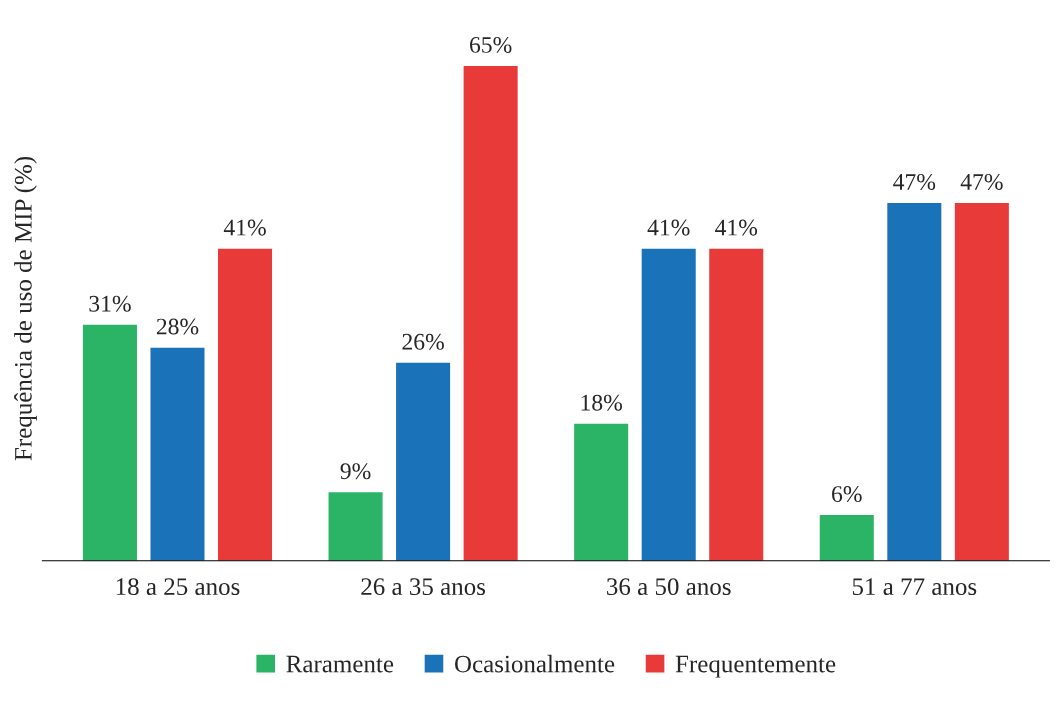 This screenshot has width=1060, height=701. I want to click on data-label: 9%, so click(355, 471).